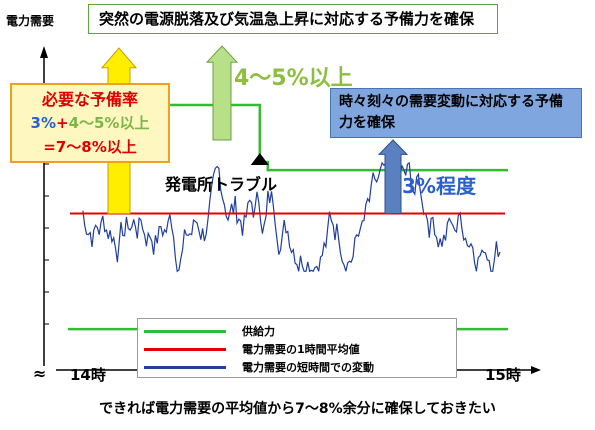 The height and width of the screenshot is (430, 595). What do you see at coordinates (185, 349) in the screenshot?
I see `legend-swatch-average` at bounding box center [185, 349].